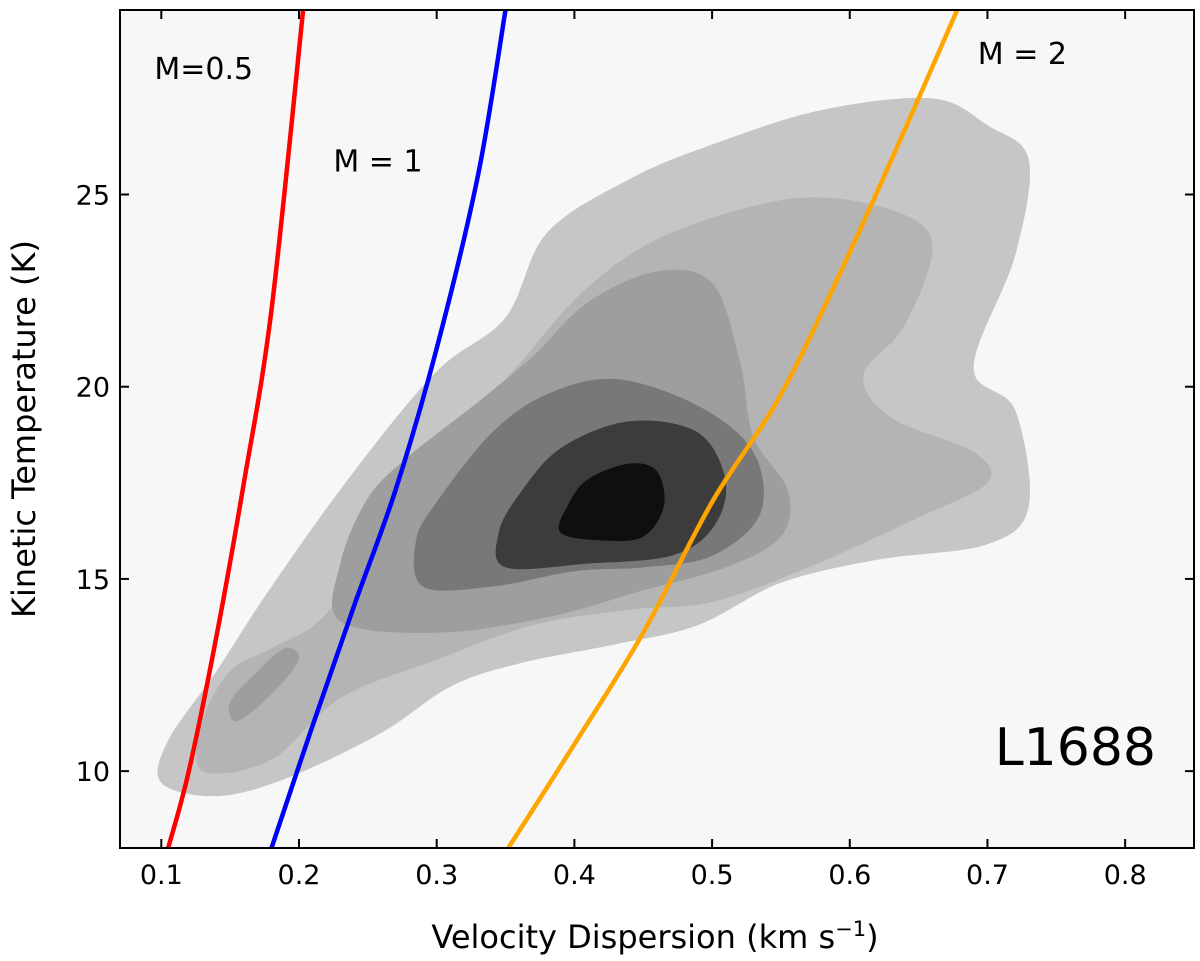 Image resolution: width=1200 pixels, height=961 pixels. I want to click on mach-line-label-3: M = 2, so click(1022, 54).